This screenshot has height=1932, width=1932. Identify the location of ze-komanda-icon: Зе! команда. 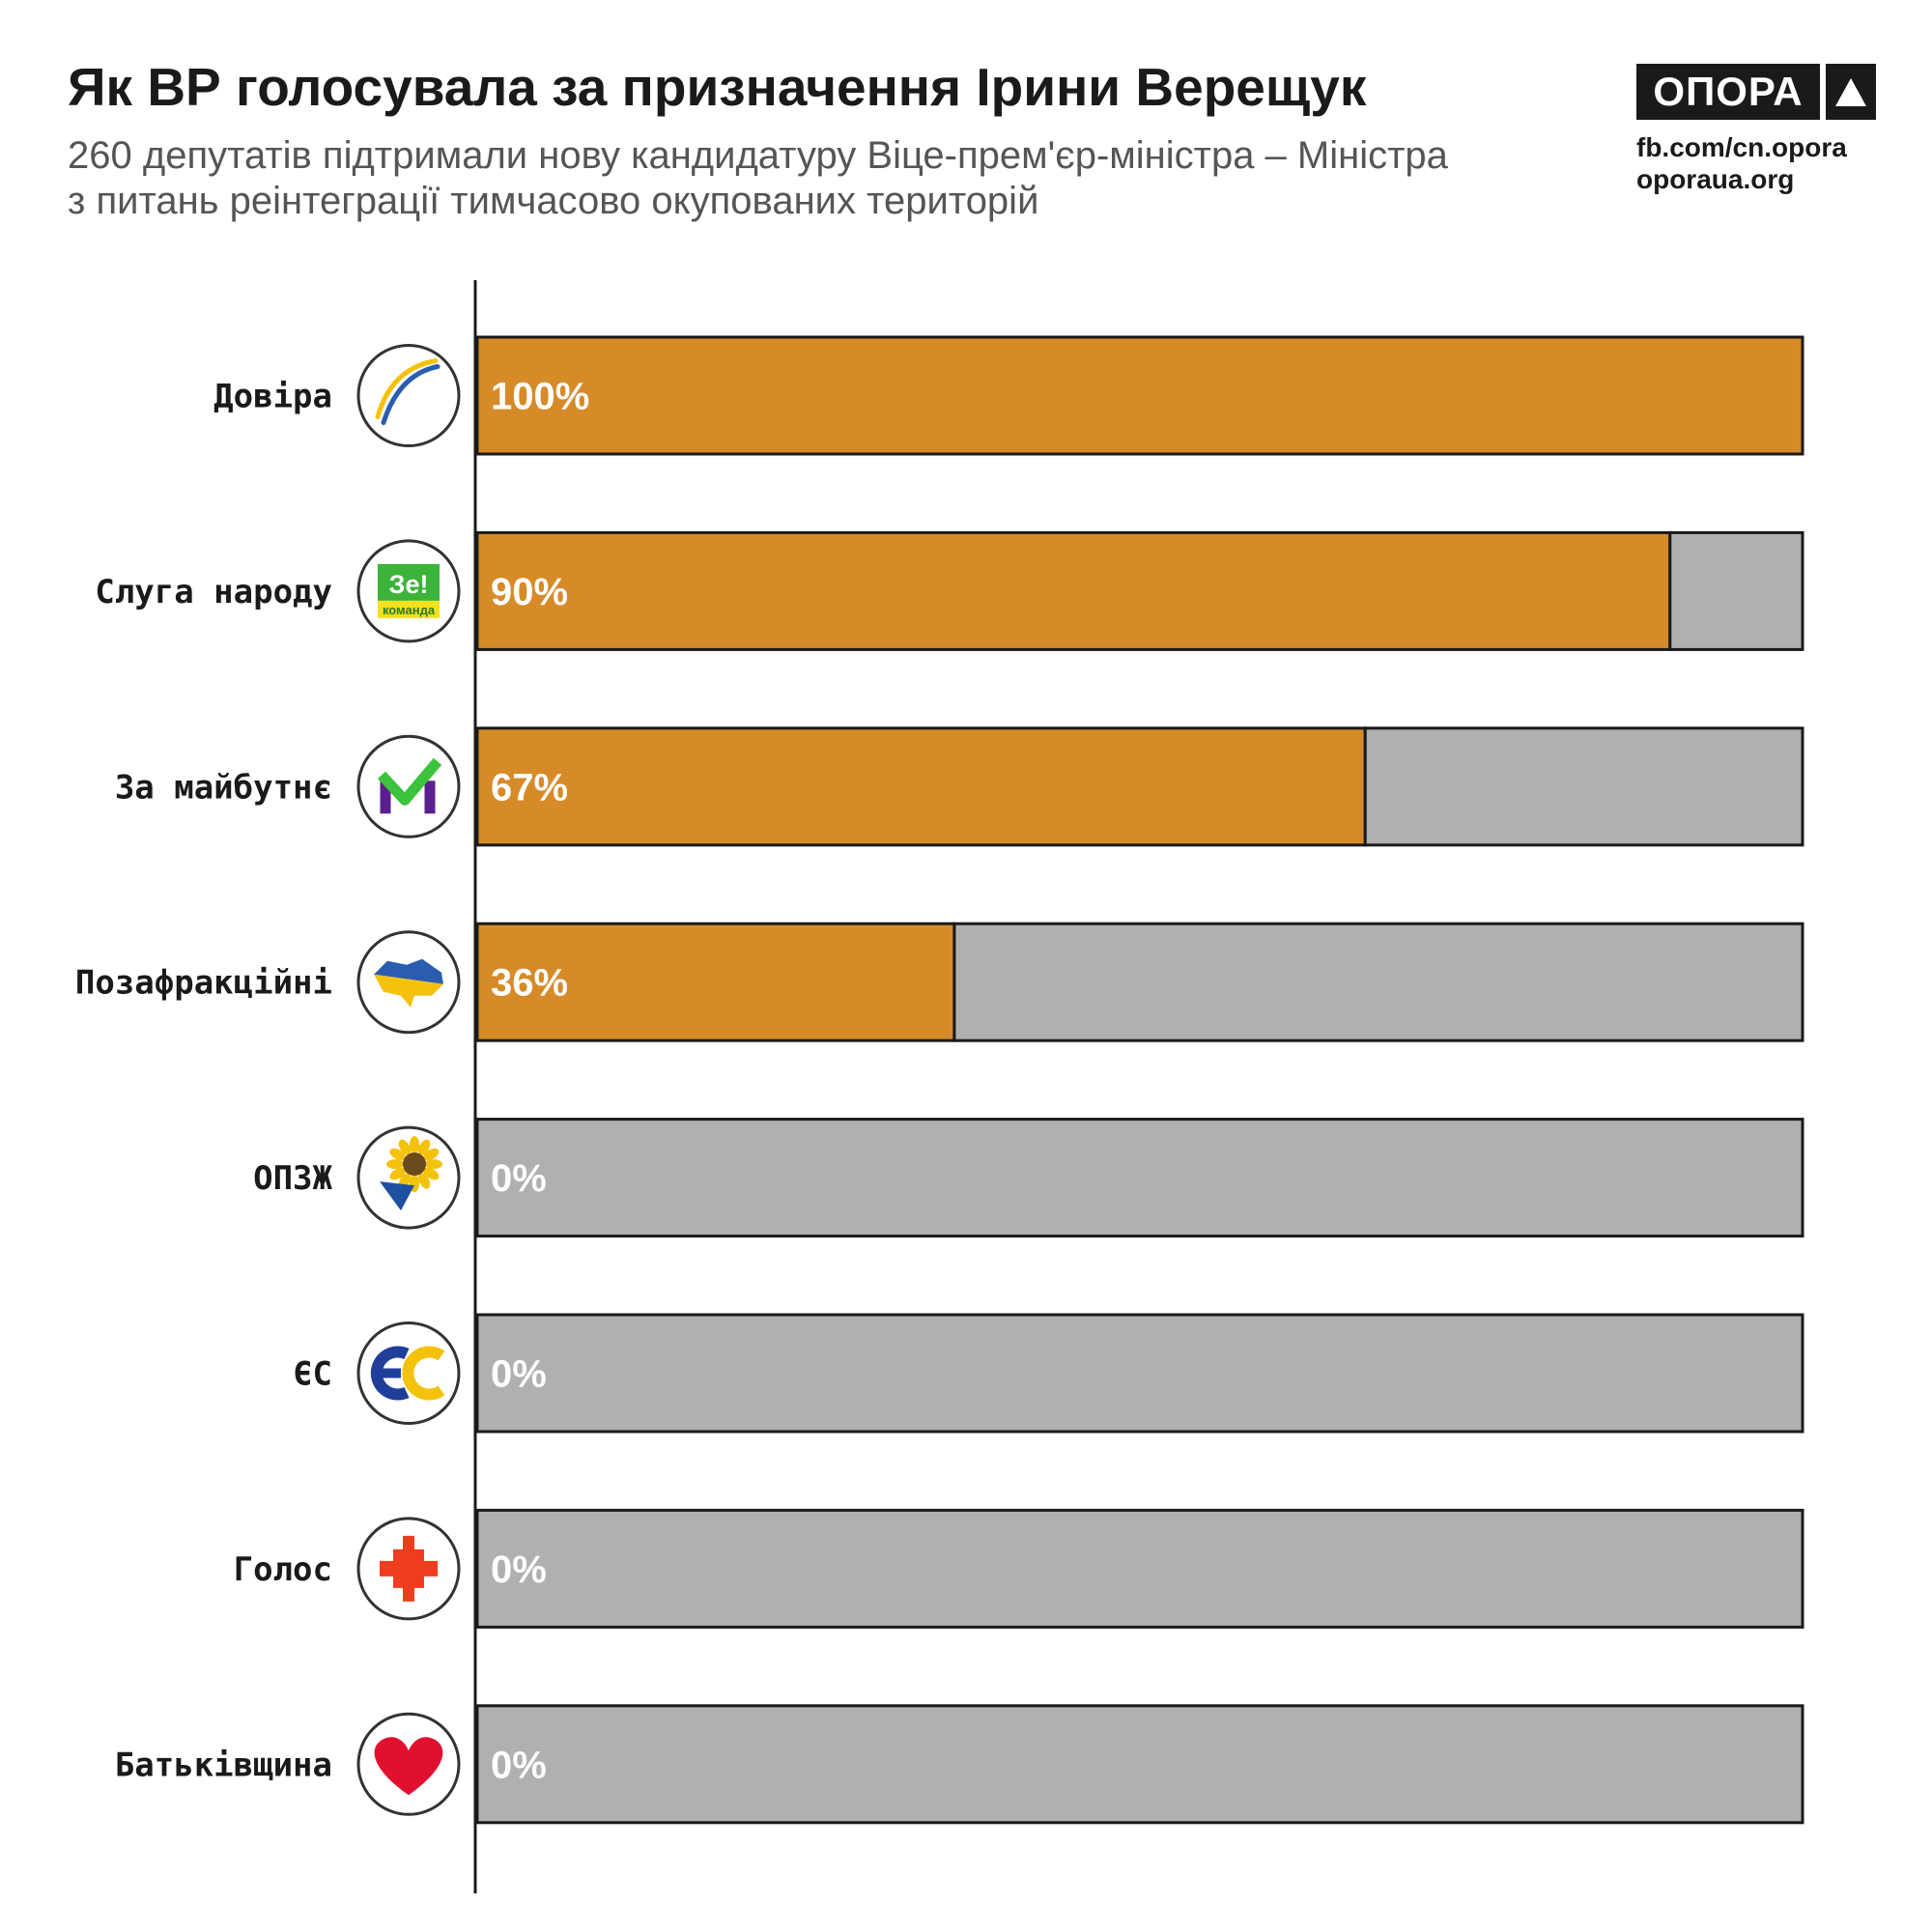
(409, 590).